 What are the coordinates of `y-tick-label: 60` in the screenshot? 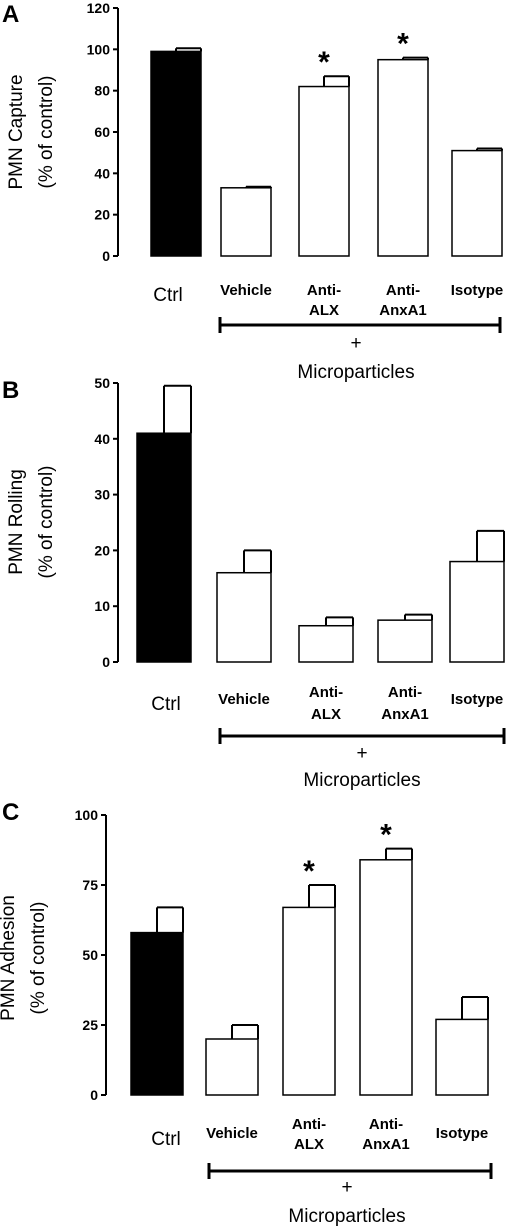 It's located at (102, 132).